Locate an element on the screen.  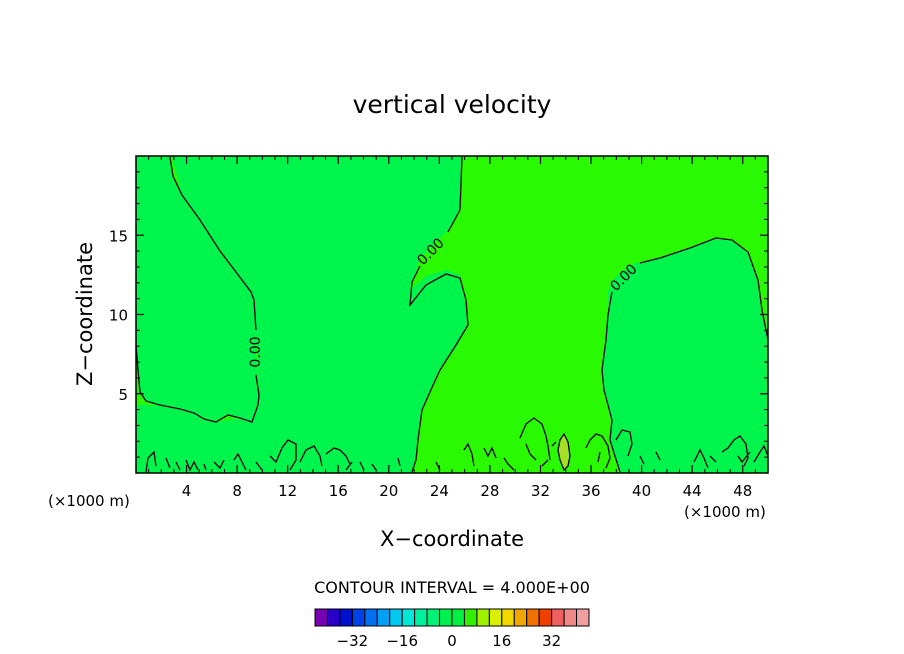
contour-line-right is located at coordinates (685, 355).